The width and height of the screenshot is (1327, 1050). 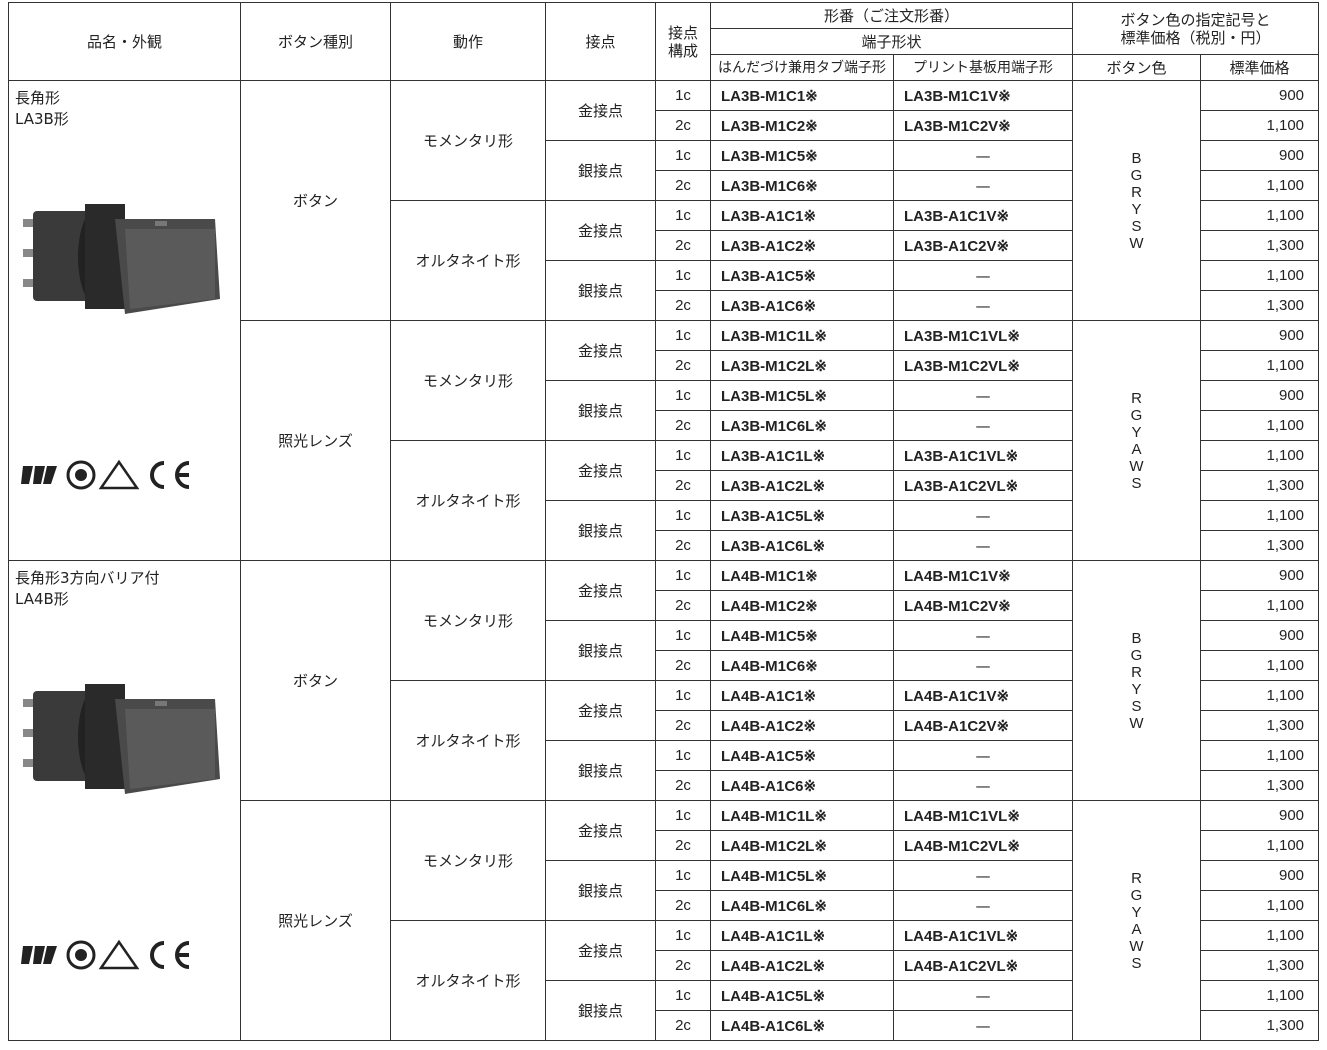 I want to click on color-code: S, so click(x=1136, y=226).